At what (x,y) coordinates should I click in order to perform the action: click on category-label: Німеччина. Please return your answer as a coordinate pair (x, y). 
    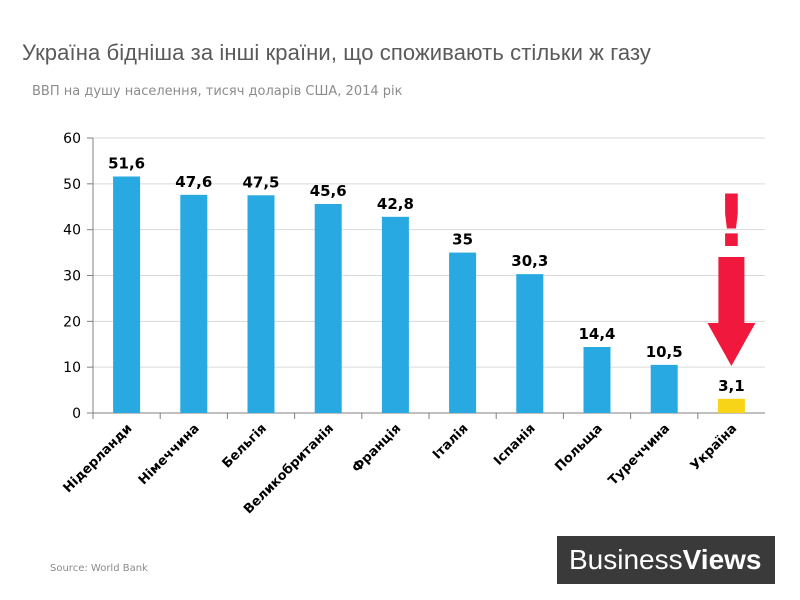
    Looking at the image, I should click on (169, 454).